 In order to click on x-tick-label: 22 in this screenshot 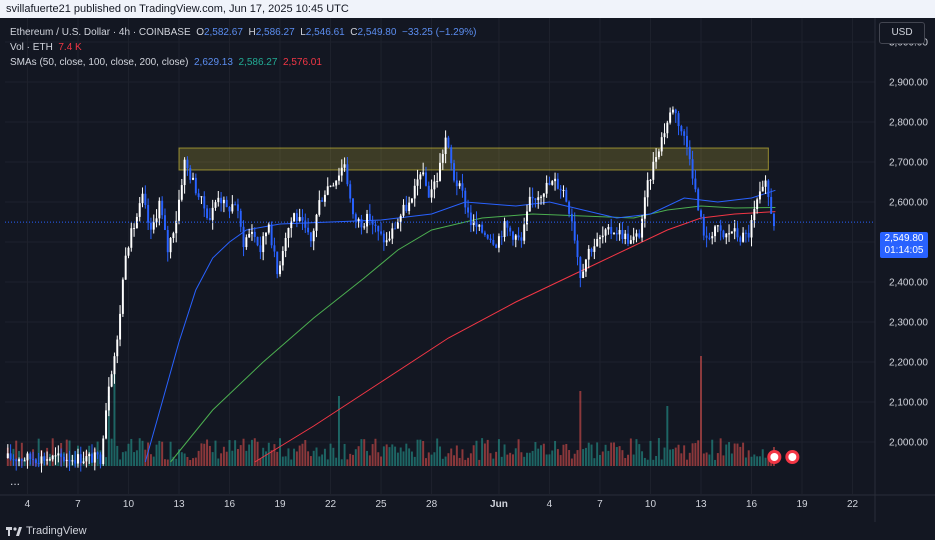, I will do `click(853, 504)`.